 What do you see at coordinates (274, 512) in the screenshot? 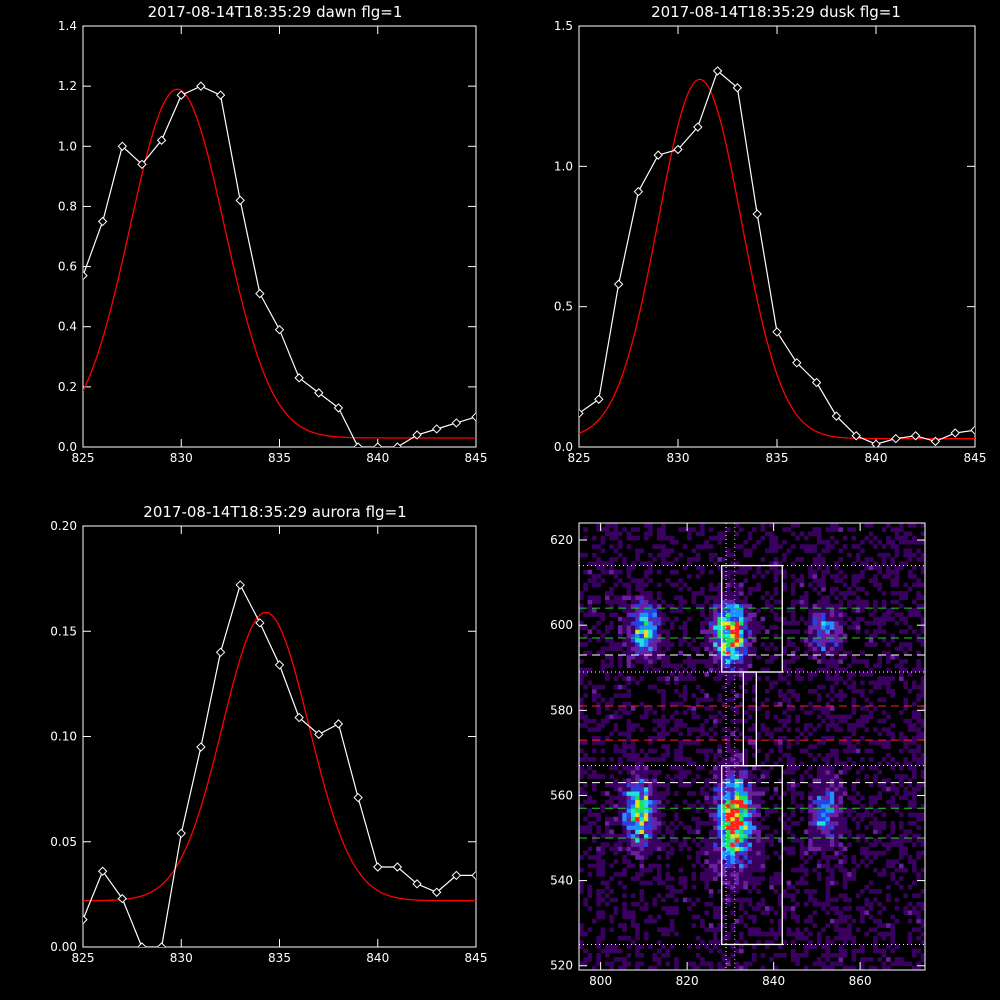
I see `aurora-title: 2017-08-14T18:35:29 aurora flg=1` at bounding box center [274, 512].